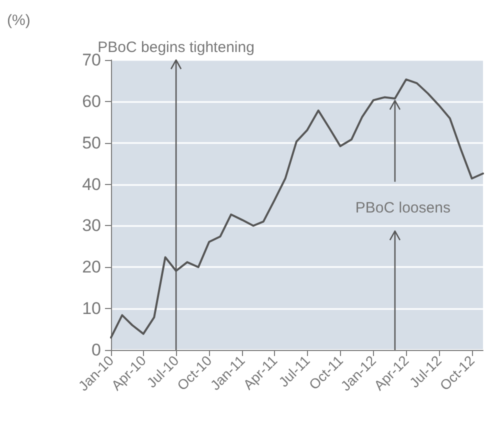 This screenshot has width=487, height=442. What do you see at coordinates (91, 60) in the screenshot?
I see `y-tick-label: 70` at bounding box center [91, 60].